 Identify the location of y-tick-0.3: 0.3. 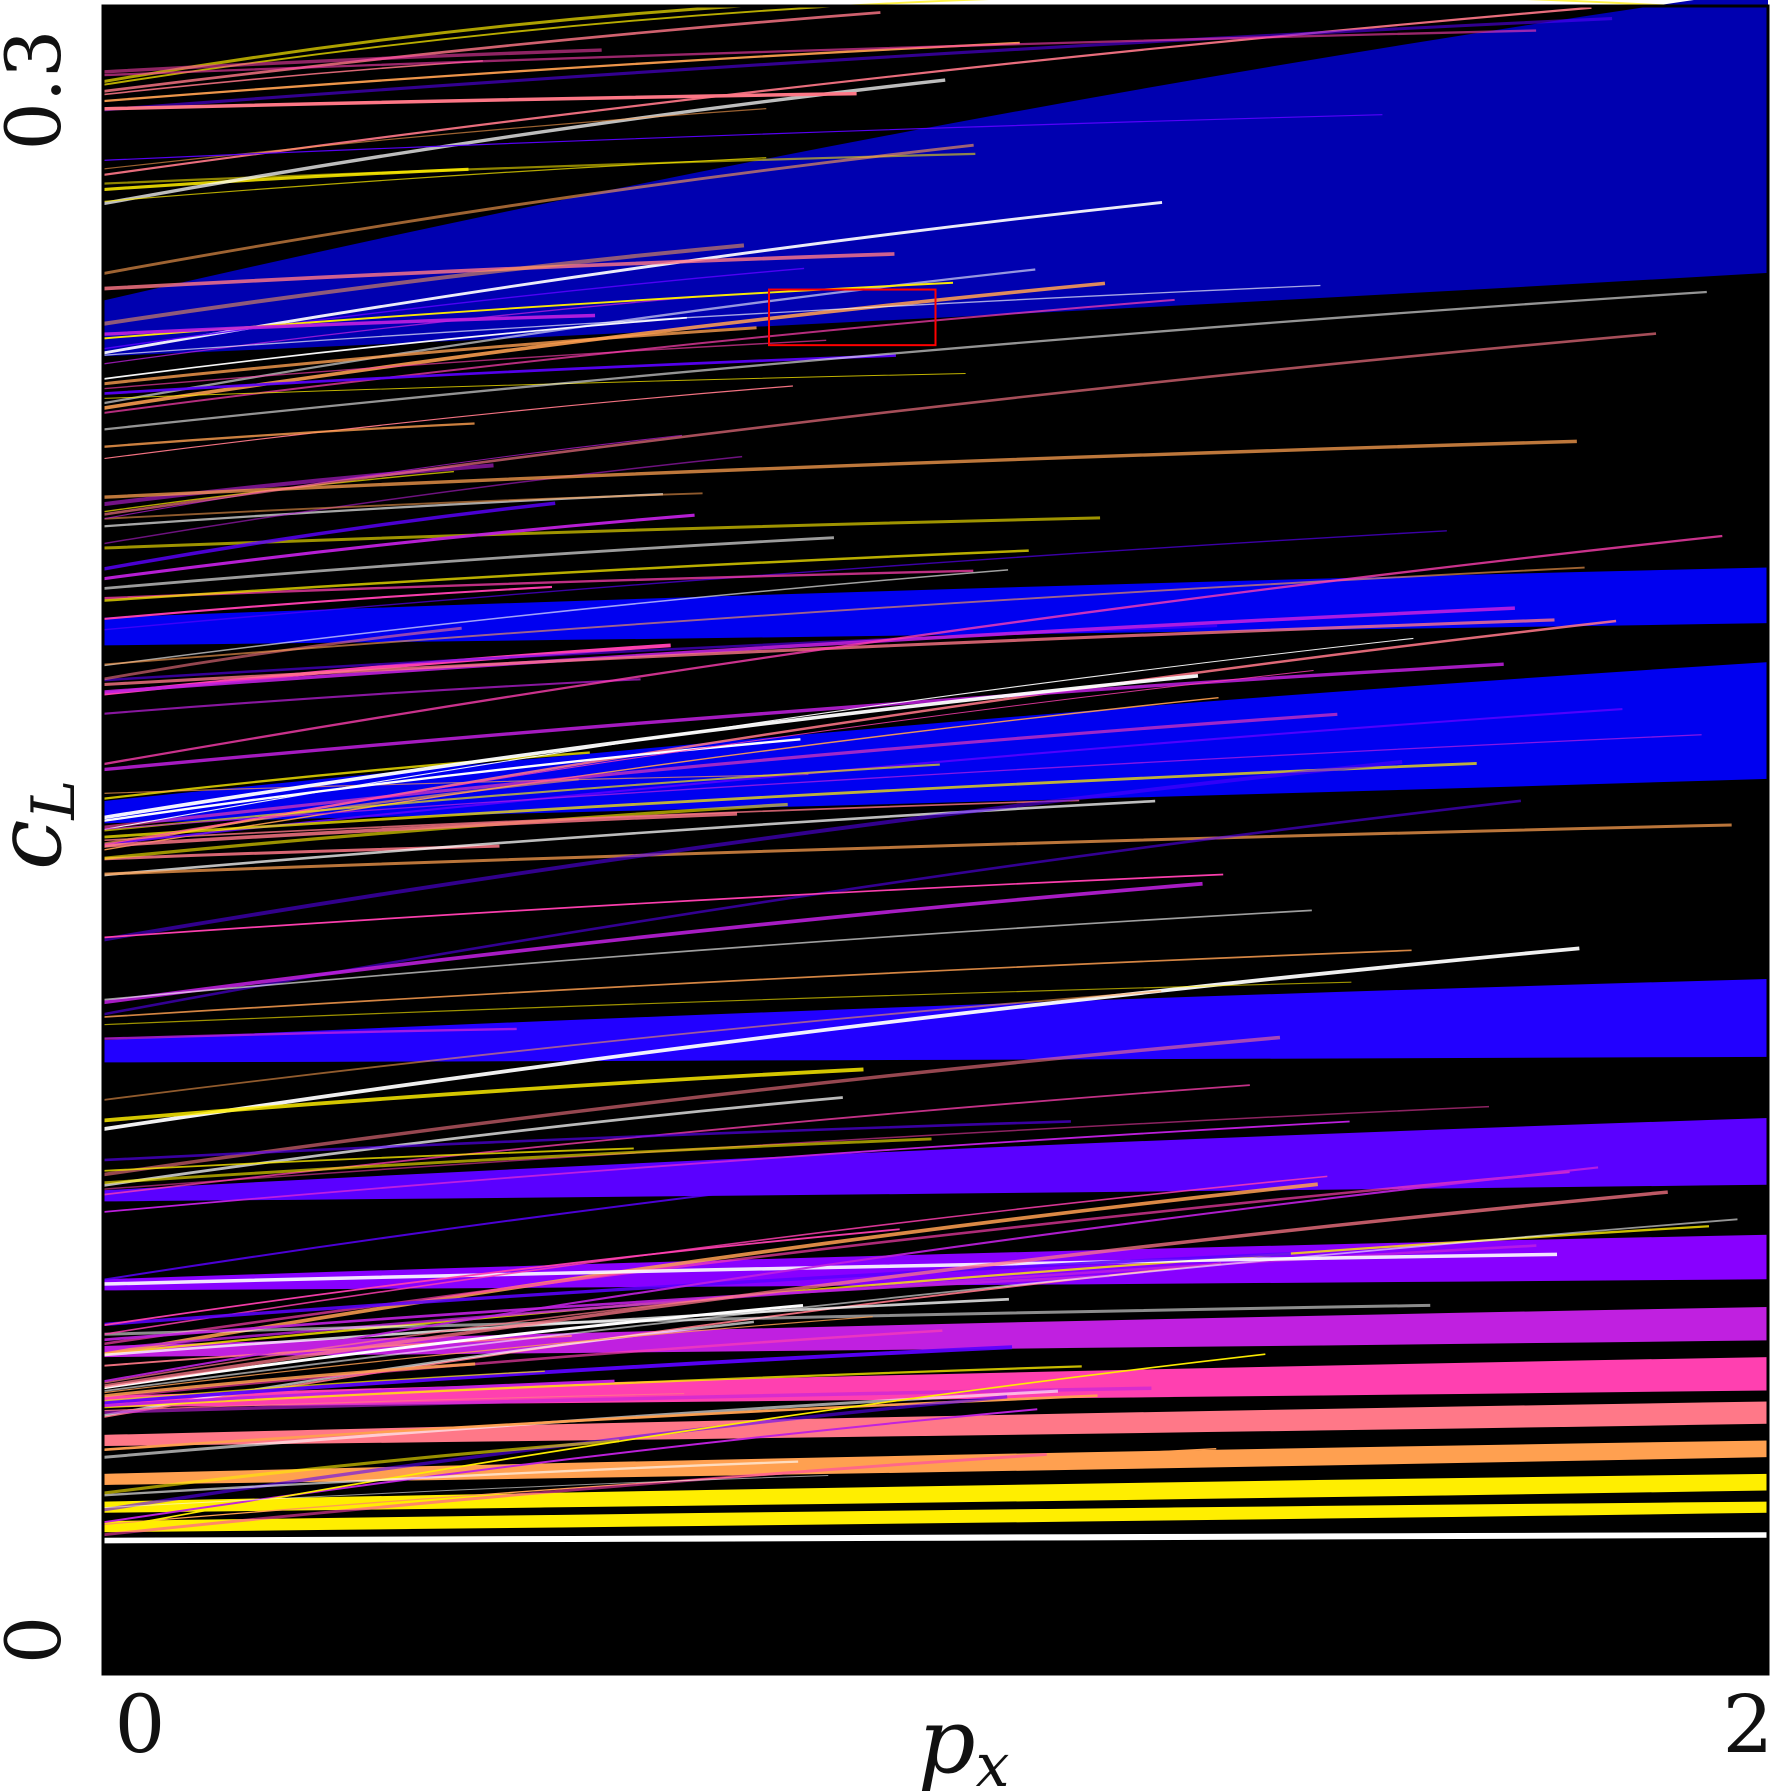
(39, 90).